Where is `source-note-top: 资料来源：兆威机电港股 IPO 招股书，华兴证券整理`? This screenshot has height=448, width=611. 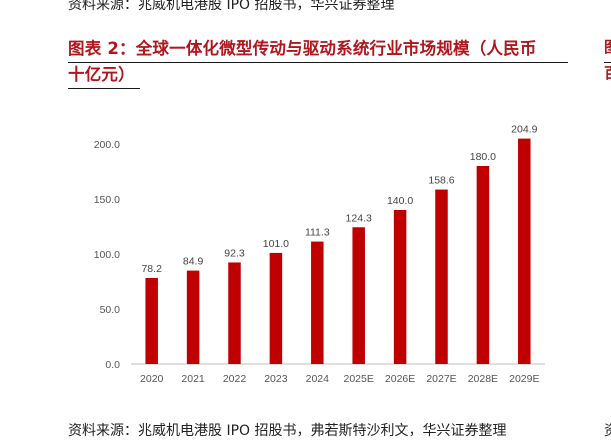 source-note-top: 资料来源：兆威机电港股 IPO 招股书，华兴证券整理 is located at coordinates (231, 6).